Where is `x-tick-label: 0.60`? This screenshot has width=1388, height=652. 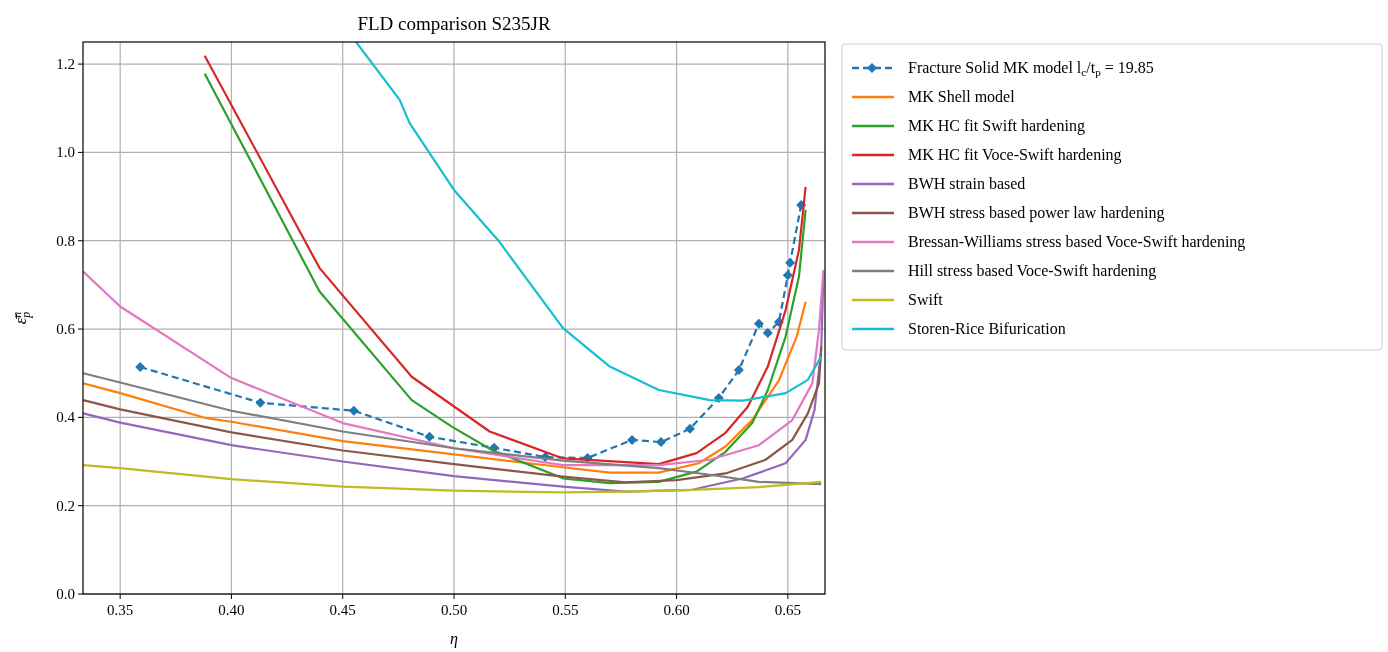
x-tick-label: 0.60 is located at coordinates (676, 610).